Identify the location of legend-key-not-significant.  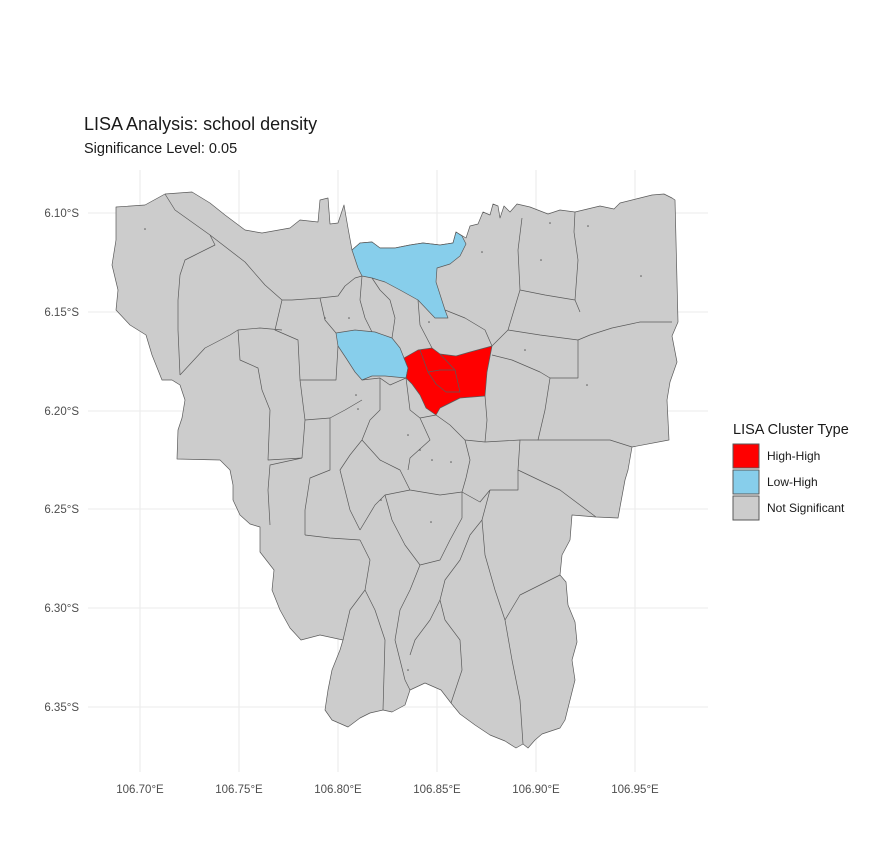
(746, 508).